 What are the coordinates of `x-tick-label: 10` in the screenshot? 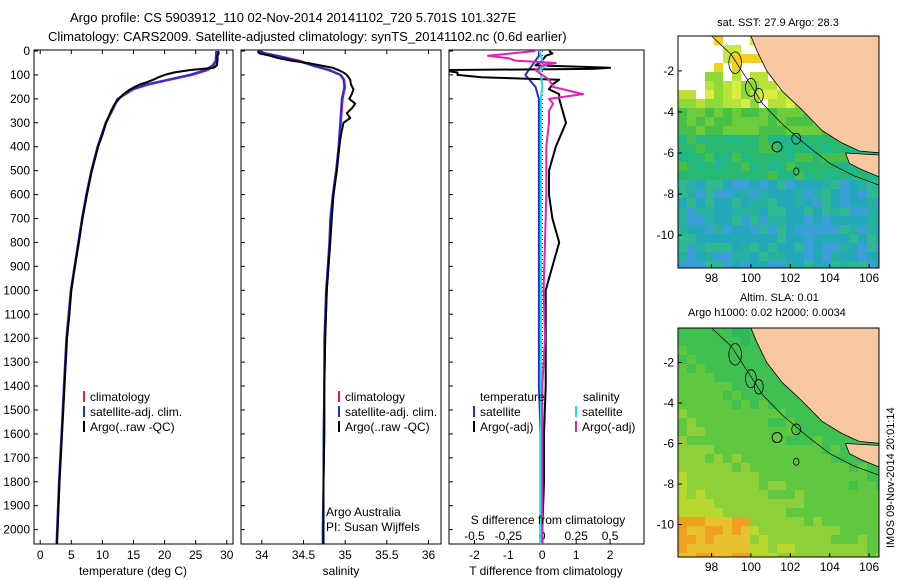 It's located at (103, 555).